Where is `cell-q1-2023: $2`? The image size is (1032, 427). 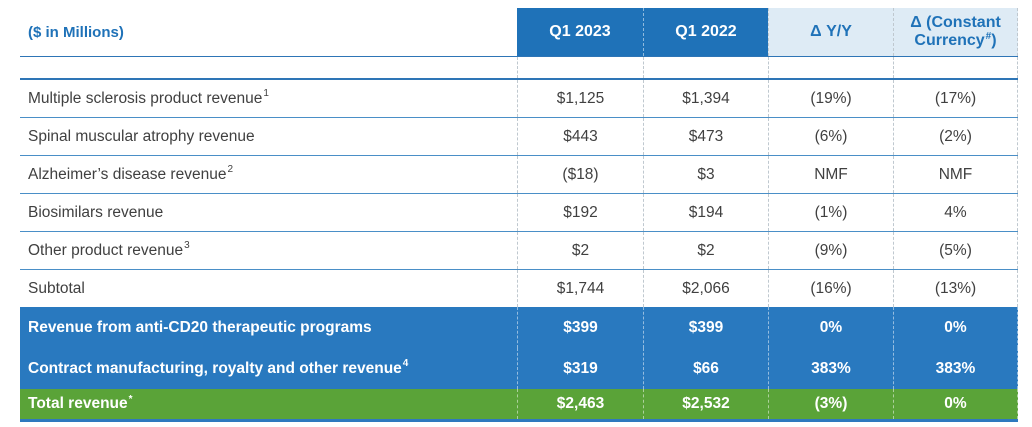
cell-q1-2023: $2 is located at coordinates (580, 250).